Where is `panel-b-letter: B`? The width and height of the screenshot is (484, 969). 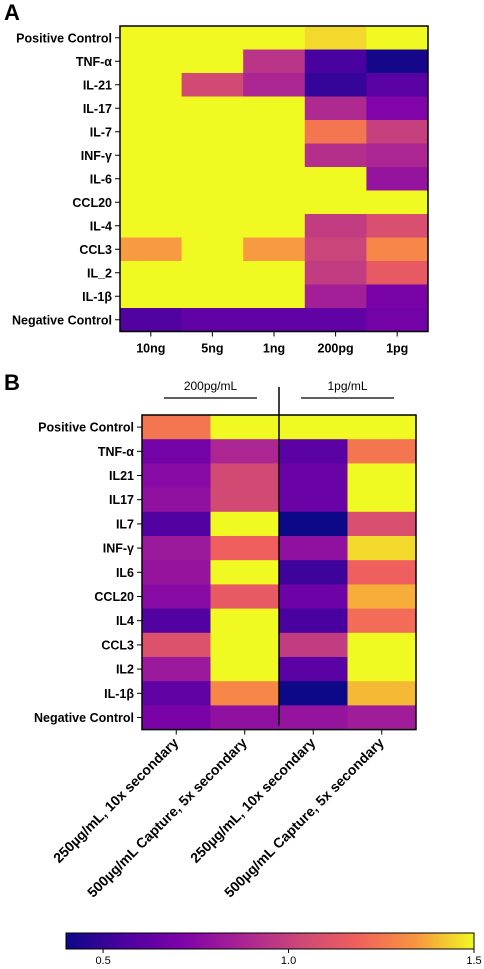
panel-b-letter: B is located at coordinates (12, 382).